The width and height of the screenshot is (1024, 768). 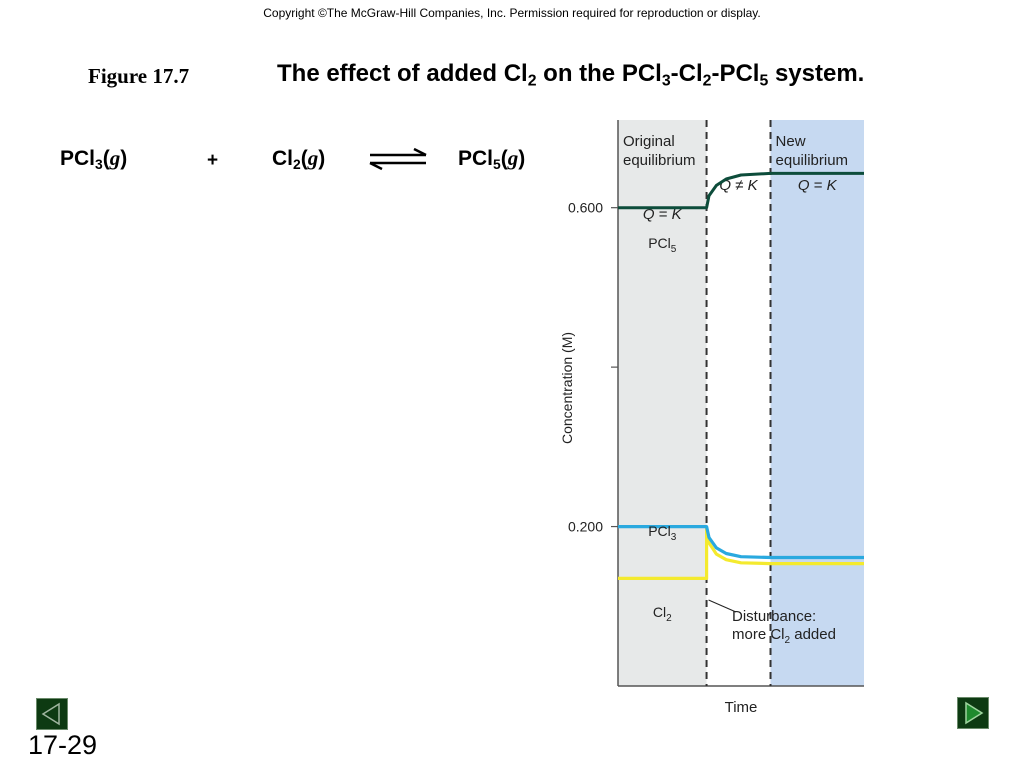 I want to click on triangle-left-icon, so click(x=50, y=714).